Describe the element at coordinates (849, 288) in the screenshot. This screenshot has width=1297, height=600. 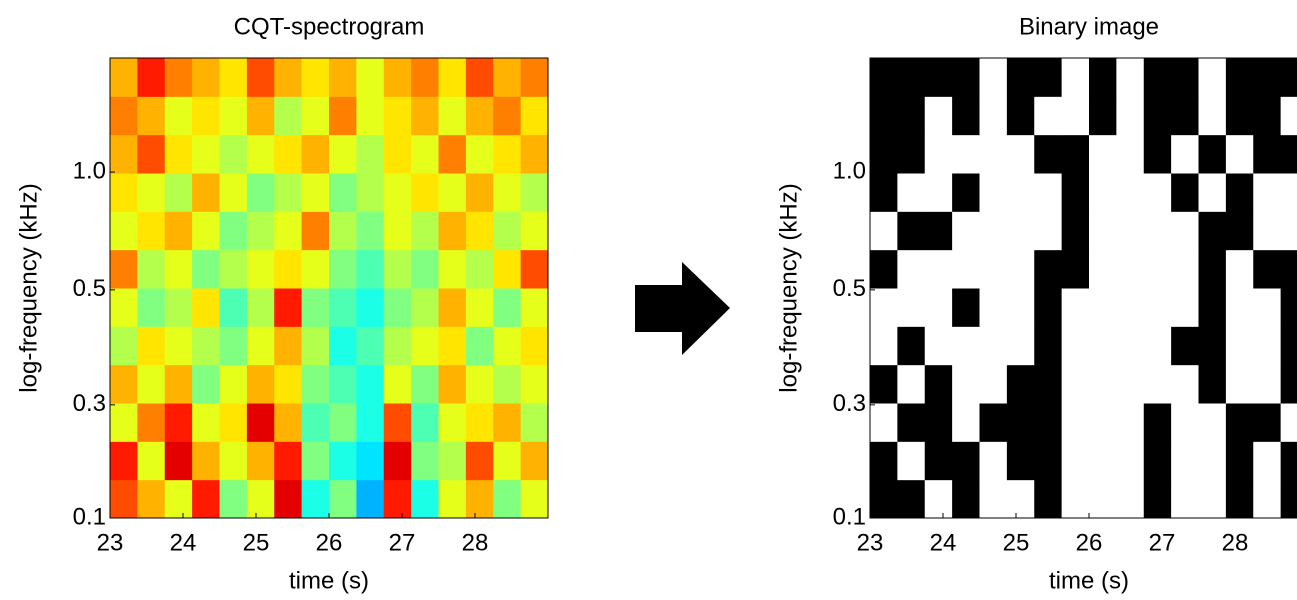
I see `y-tick-label: 0.5` at that location.